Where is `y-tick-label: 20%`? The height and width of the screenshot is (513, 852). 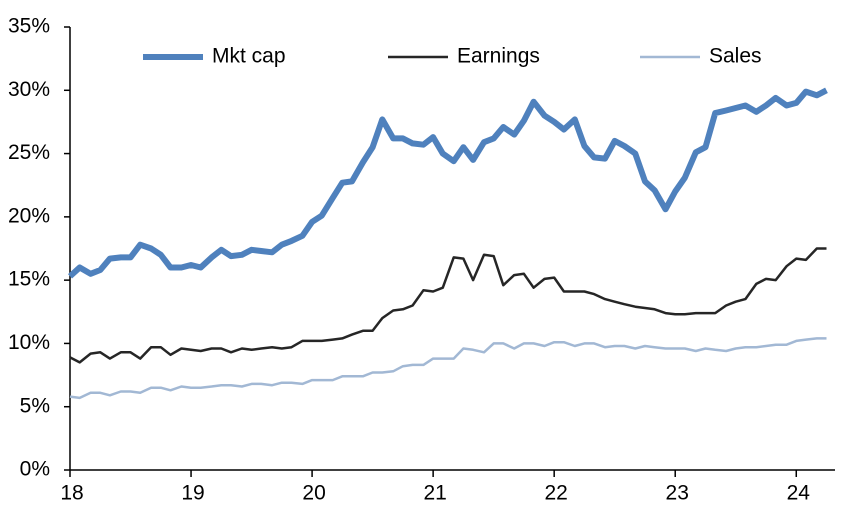
y-tick-label: 20% is located at coordinates (29, 215).